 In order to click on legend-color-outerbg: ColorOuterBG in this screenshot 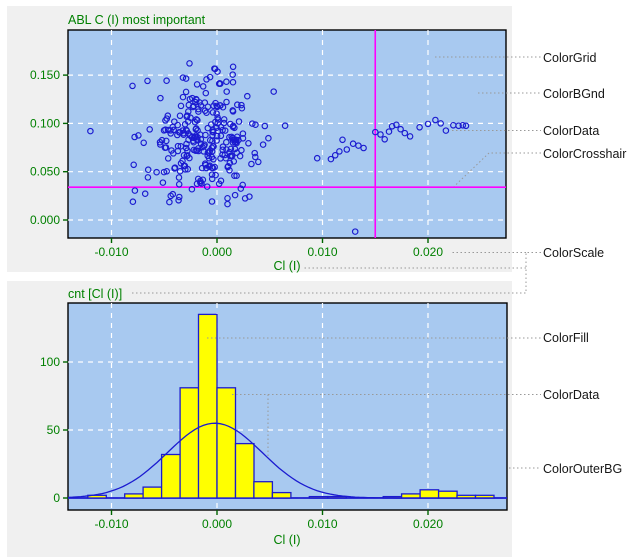, I will do `click(583, 469)`.